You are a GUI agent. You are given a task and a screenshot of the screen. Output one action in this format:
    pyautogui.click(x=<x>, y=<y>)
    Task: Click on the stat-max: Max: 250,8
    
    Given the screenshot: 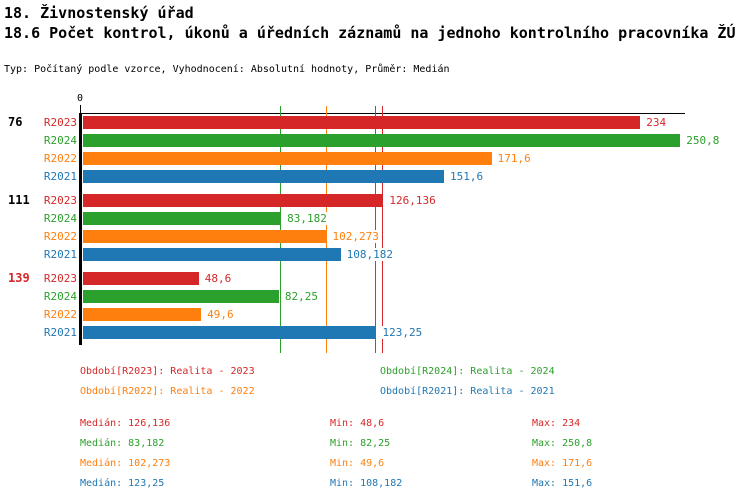 What is the action you would take?
    pyautogui.click(x=562, y=443)
    